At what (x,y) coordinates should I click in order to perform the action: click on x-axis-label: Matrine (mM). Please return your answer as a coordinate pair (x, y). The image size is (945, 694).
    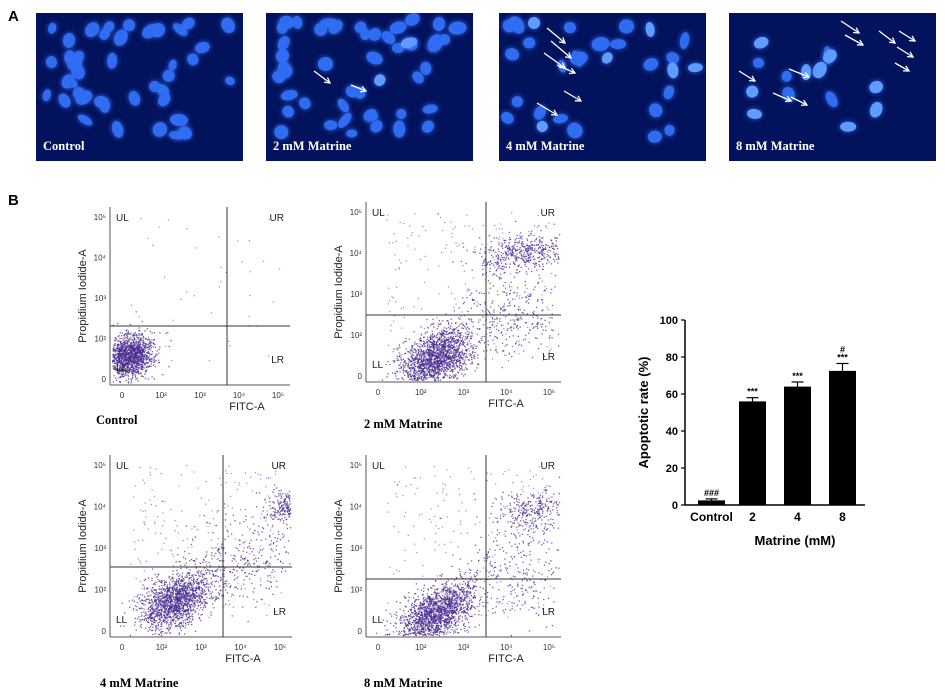
    Looking at the image, I should click on (795, 540).